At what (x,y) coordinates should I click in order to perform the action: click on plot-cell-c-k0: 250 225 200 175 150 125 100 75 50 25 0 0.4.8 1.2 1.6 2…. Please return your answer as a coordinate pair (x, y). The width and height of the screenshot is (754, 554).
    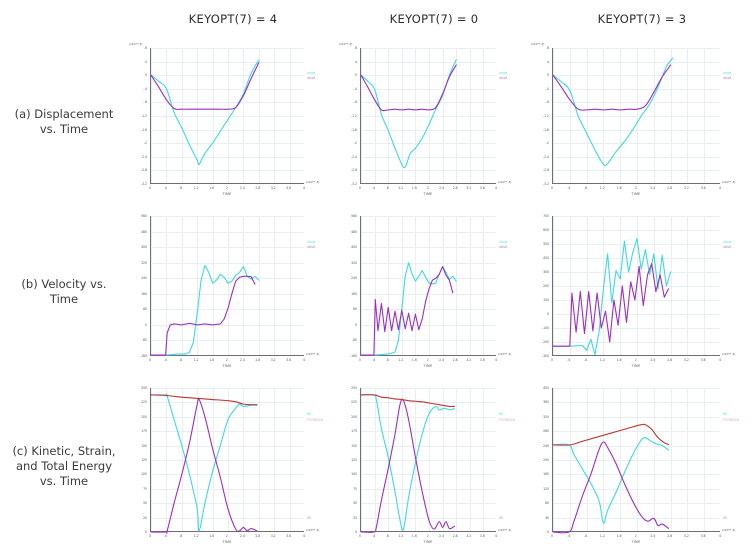
    Looking at the image, I should click on (434, 466).